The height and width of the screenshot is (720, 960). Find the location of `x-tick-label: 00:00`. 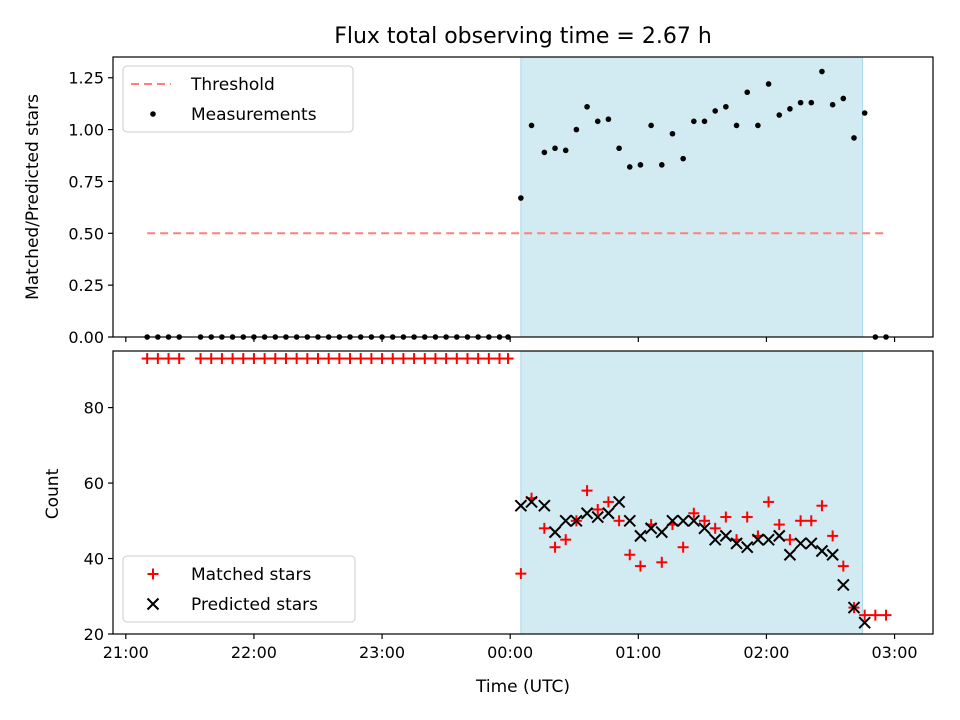

x-tick-label: 00:00 is located at coordinates (510, 652).